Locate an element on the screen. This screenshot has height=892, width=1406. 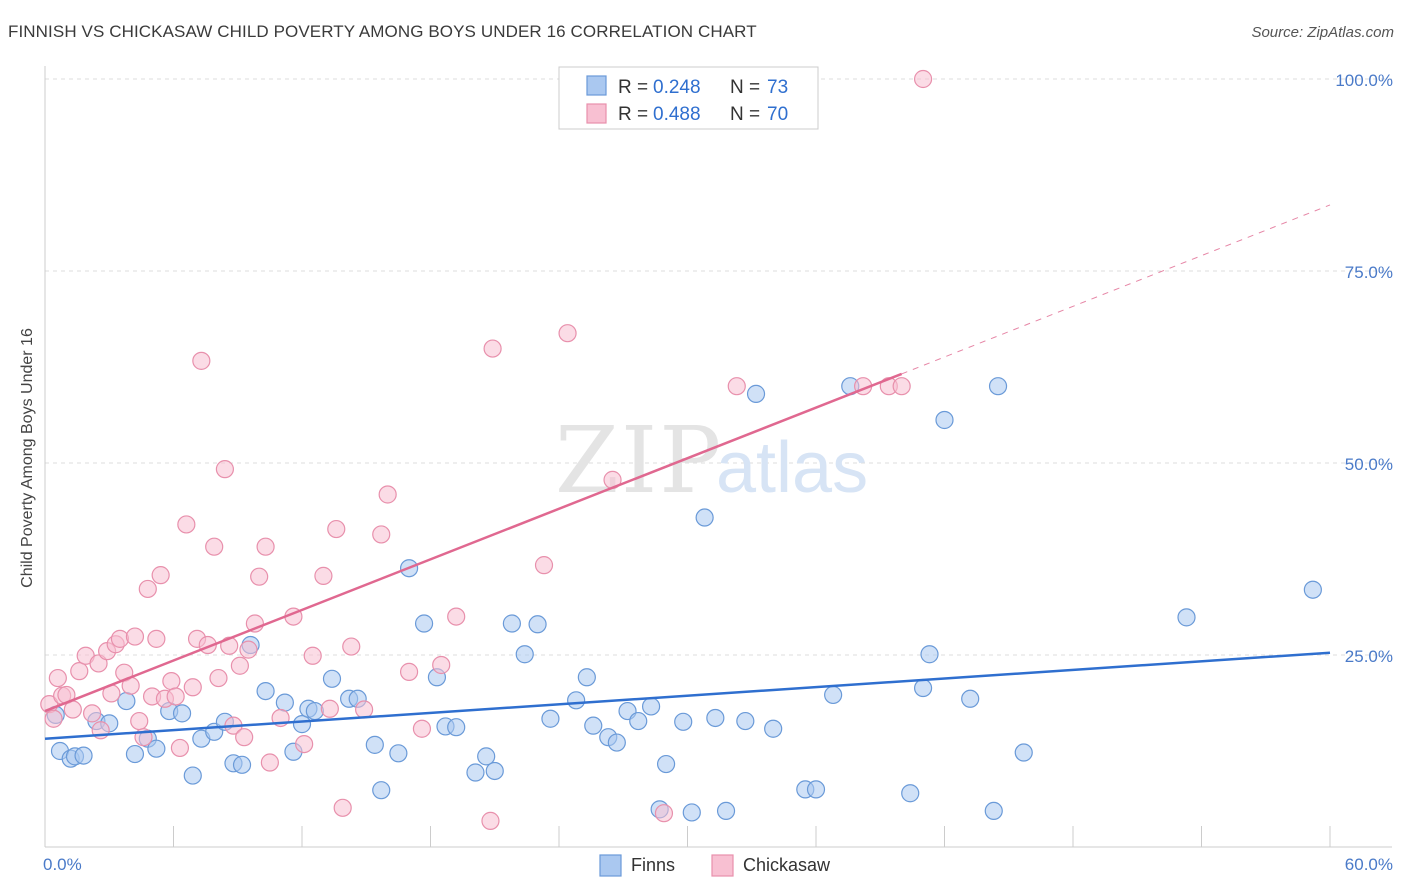
watermark-zip: ZIP is located at coordinates (639, 460).